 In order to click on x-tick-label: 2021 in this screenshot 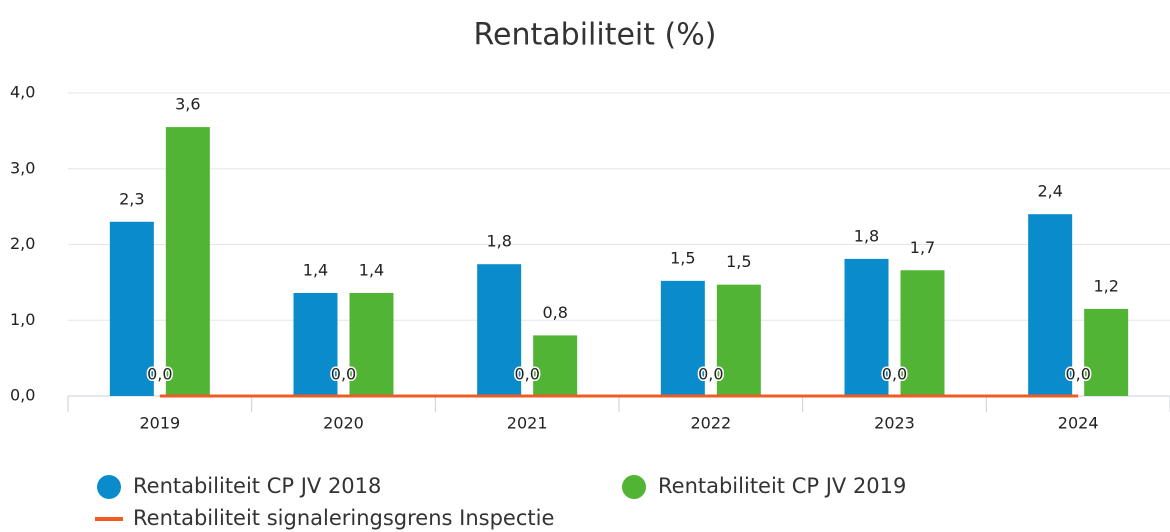, I will do `click(527, 423)`.